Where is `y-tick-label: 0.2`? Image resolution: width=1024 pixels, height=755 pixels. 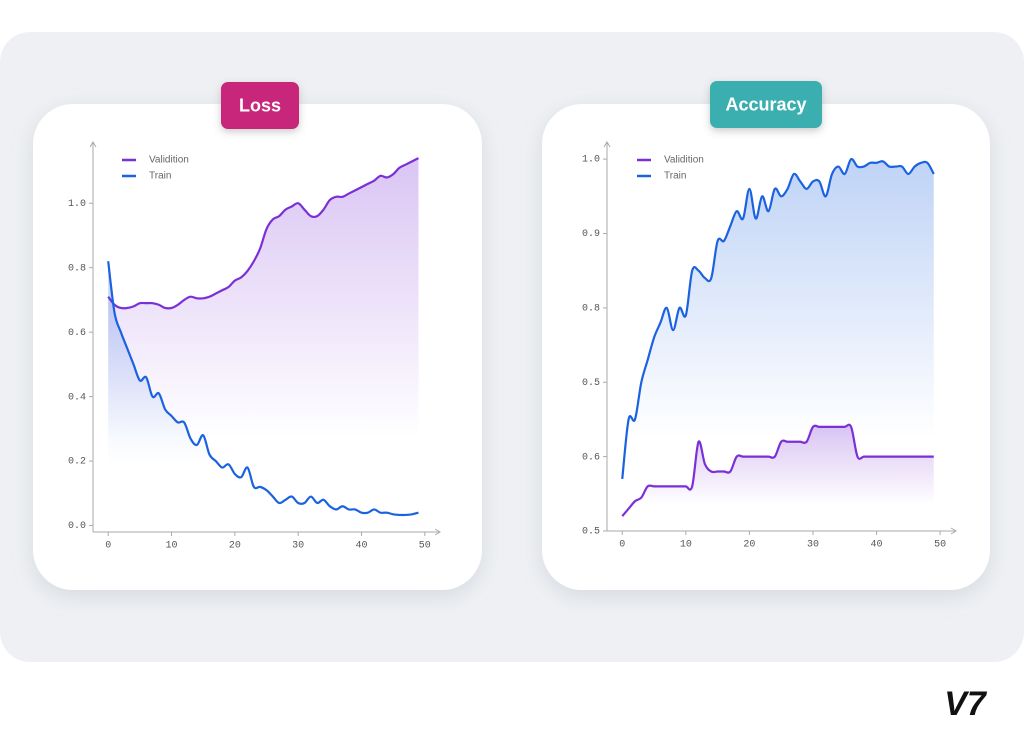 y-tick-label: 0.2 is located at coordinates (77, 462).